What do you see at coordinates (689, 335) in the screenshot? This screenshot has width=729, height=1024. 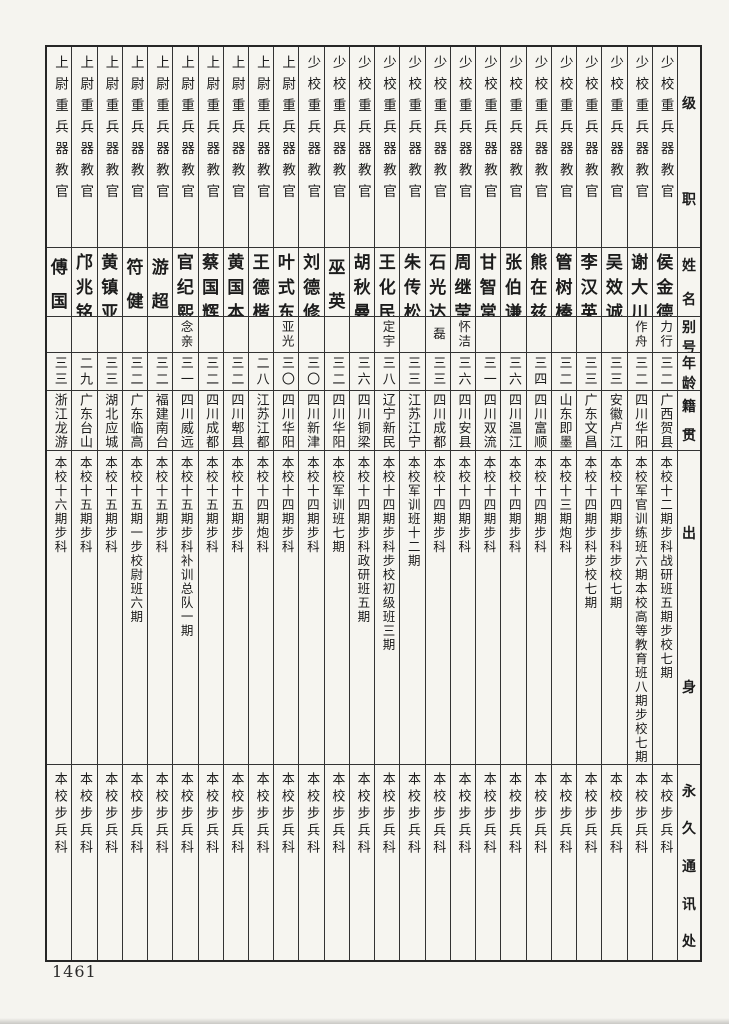 I see `header-byname-cell: 别号` at bounding box center [689, 335].